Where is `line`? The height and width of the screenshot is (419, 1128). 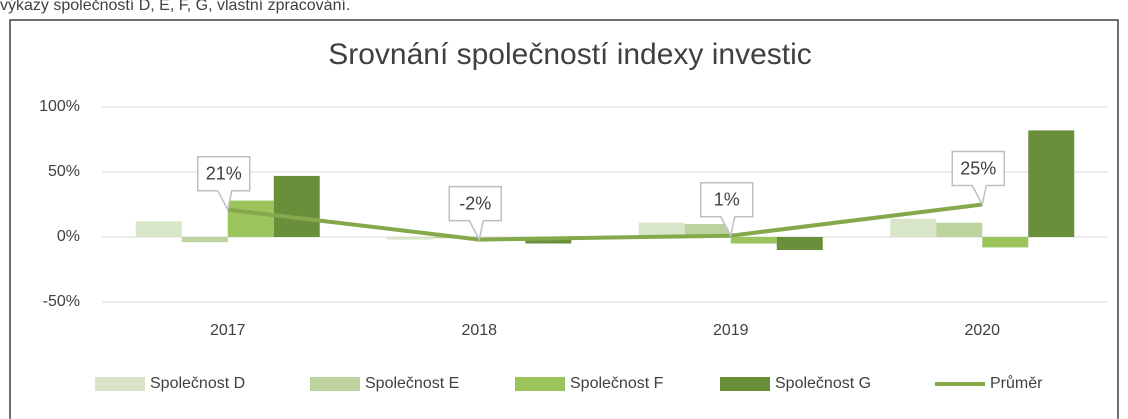
line is located at coordinates (605, 222).